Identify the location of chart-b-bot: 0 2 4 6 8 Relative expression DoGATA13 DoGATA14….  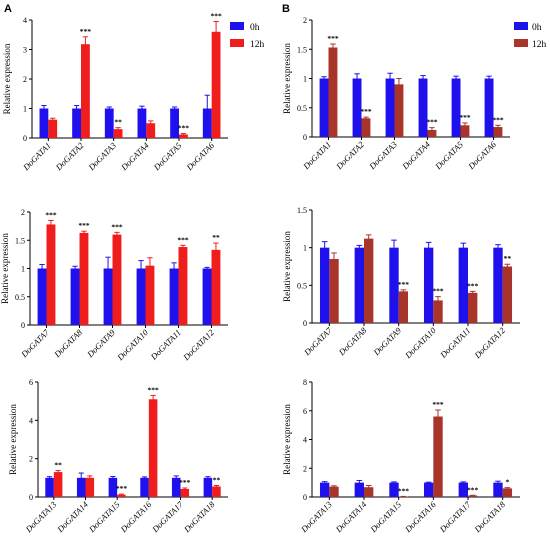
(401, 456).